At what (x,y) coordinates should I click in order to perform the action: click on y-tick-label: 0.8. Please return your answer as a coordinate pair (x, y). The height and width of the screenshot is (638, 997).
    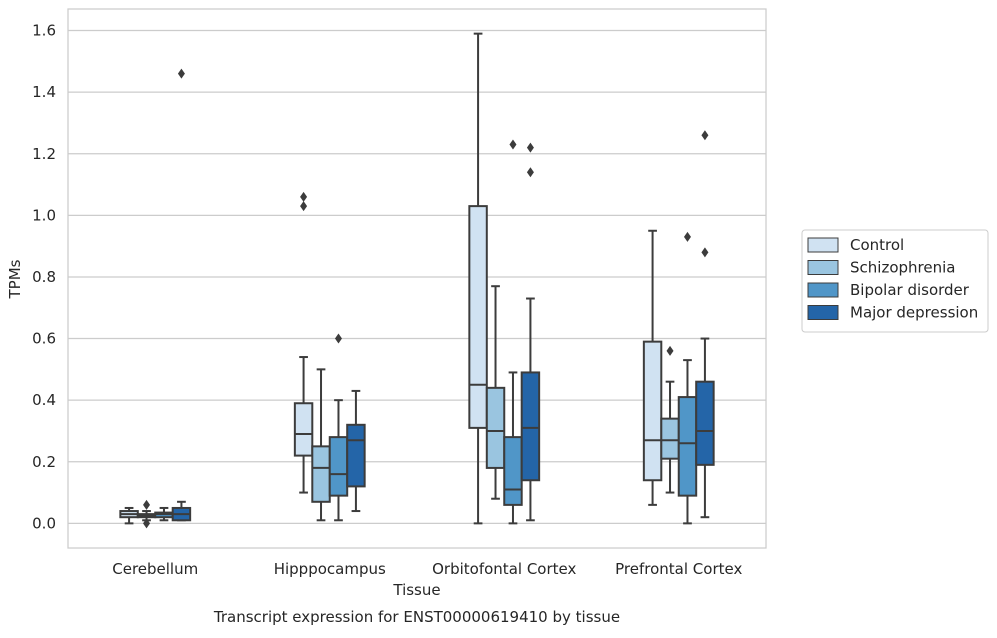
    Looking at the image, I should click on (44, 277).